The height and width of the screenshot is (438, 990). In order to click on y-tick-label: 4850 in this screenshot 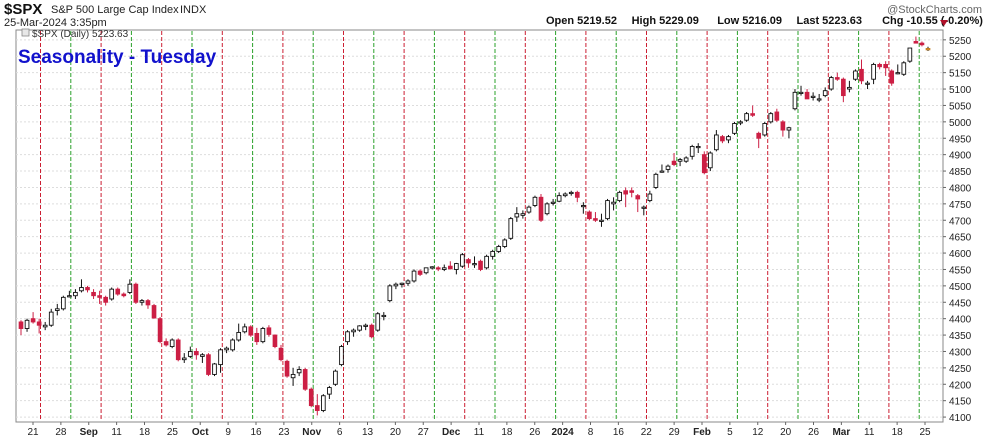, I will do `click(960, 172)`.